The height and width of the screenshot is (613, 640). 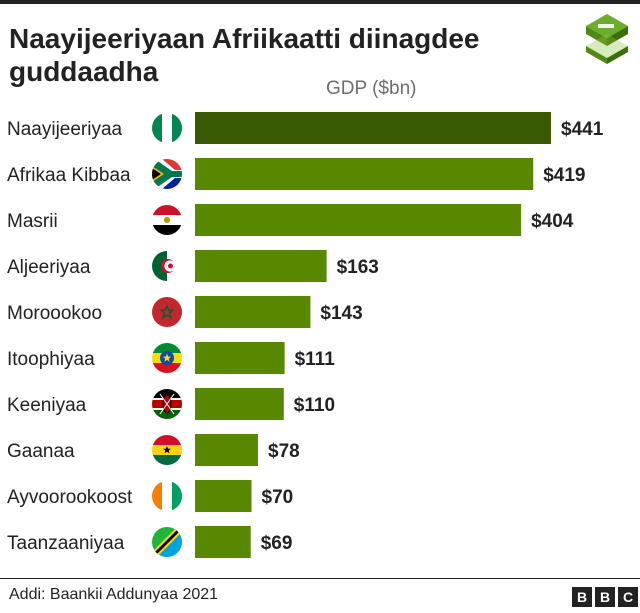 I want to click on source-note: Addi: Baankii Addunyaa 2021, so click(x=114, y=594).